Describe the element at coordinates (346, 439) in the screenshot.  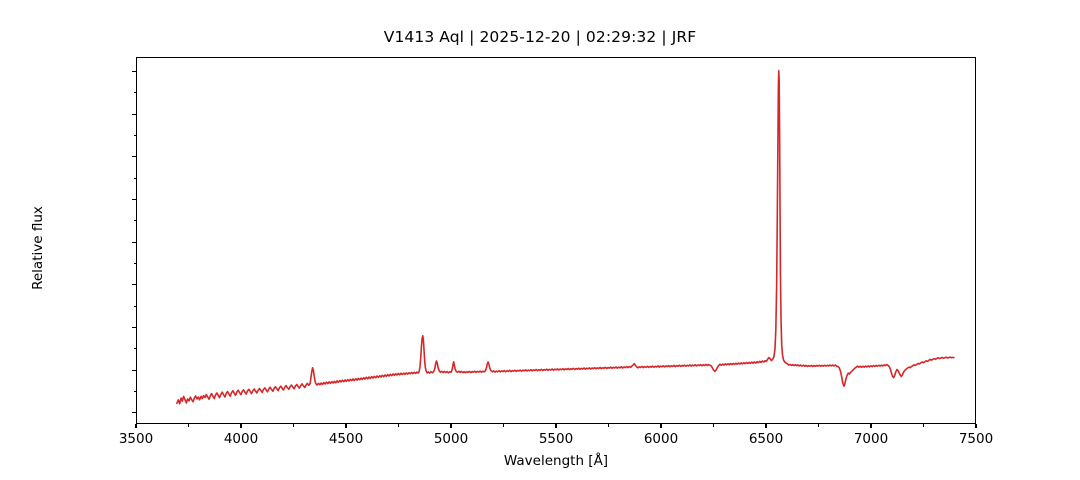
I see `x-axis-tick-label: 4500` at that location.